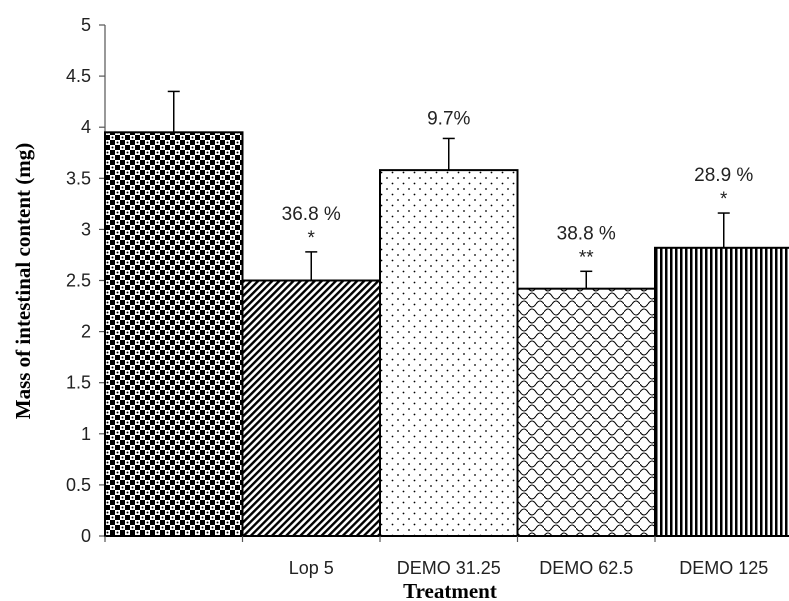  I want to click on x-tick-group: Lop 5 DEMO 31.25 DEMO 62.5 DEMO 125, so click(436, 557).